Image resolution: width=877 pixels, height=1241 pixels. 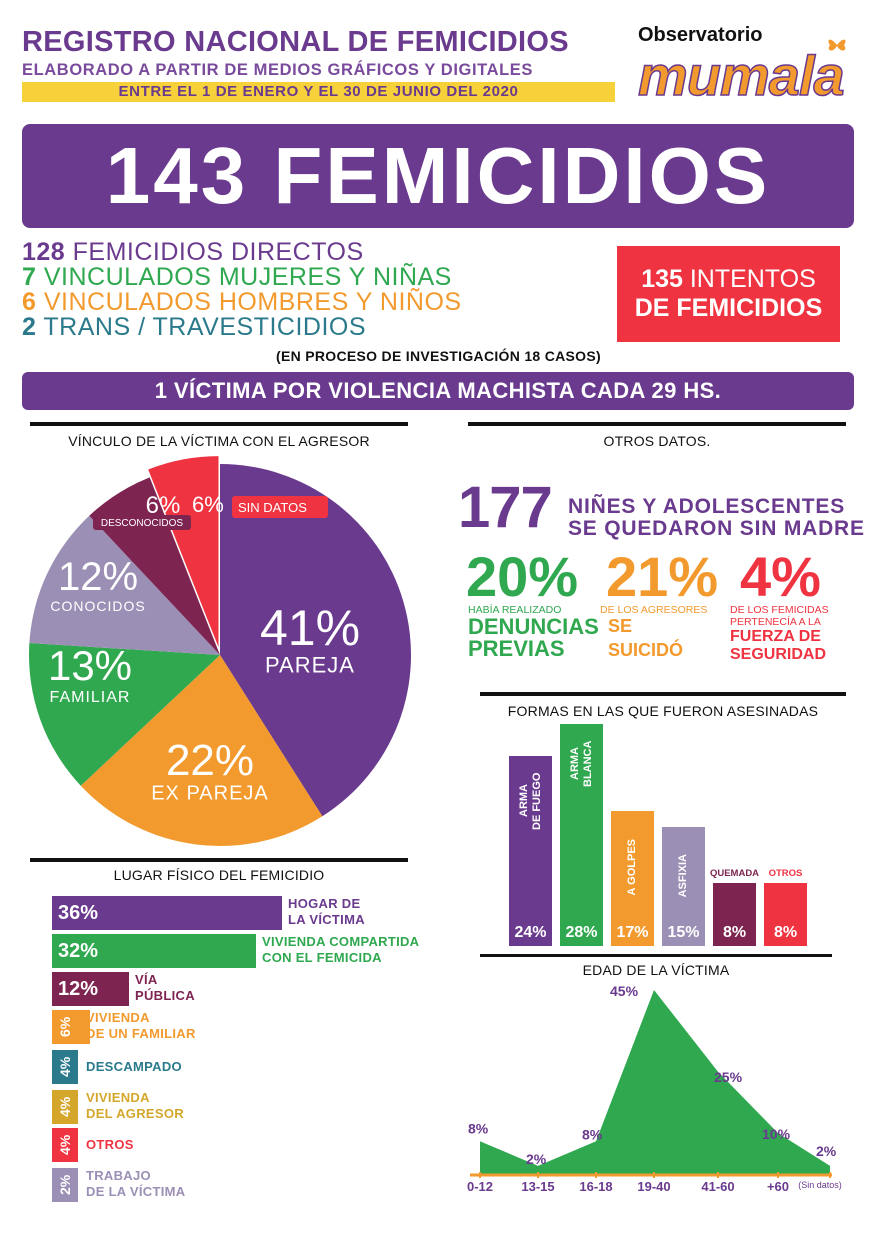 I want to click on place-bar-label-line1: VIVIENDA, so click(x=118, y=1097).